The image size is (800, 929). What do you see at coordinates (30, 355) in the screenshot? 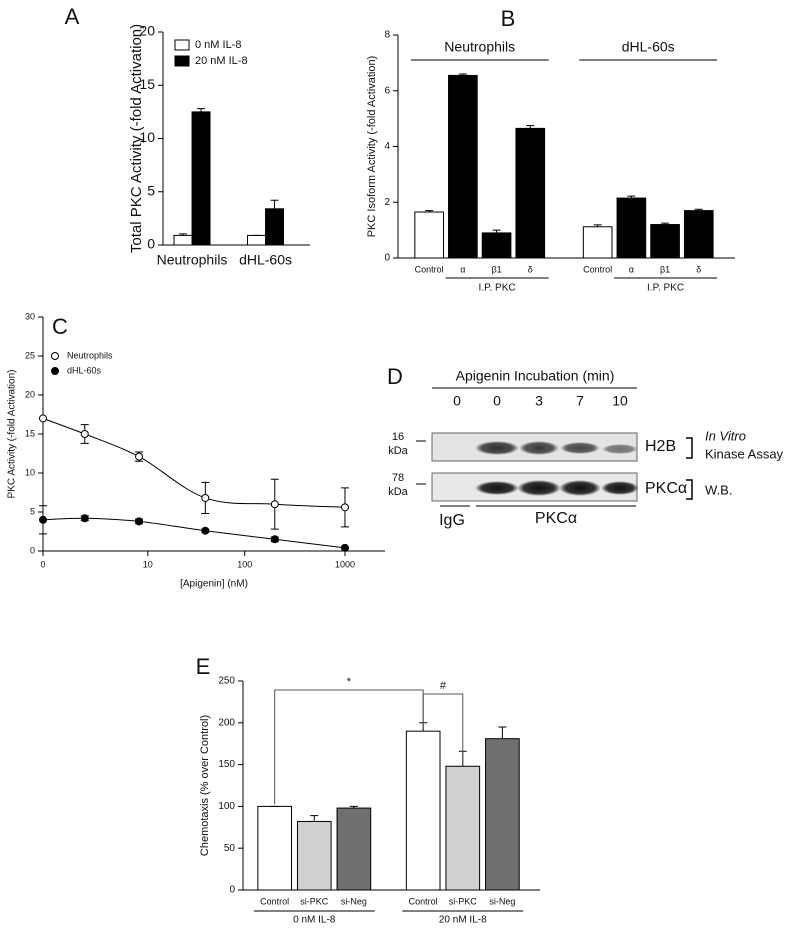
I see `y-tick-label: 25` at bounding box center [30, 355].